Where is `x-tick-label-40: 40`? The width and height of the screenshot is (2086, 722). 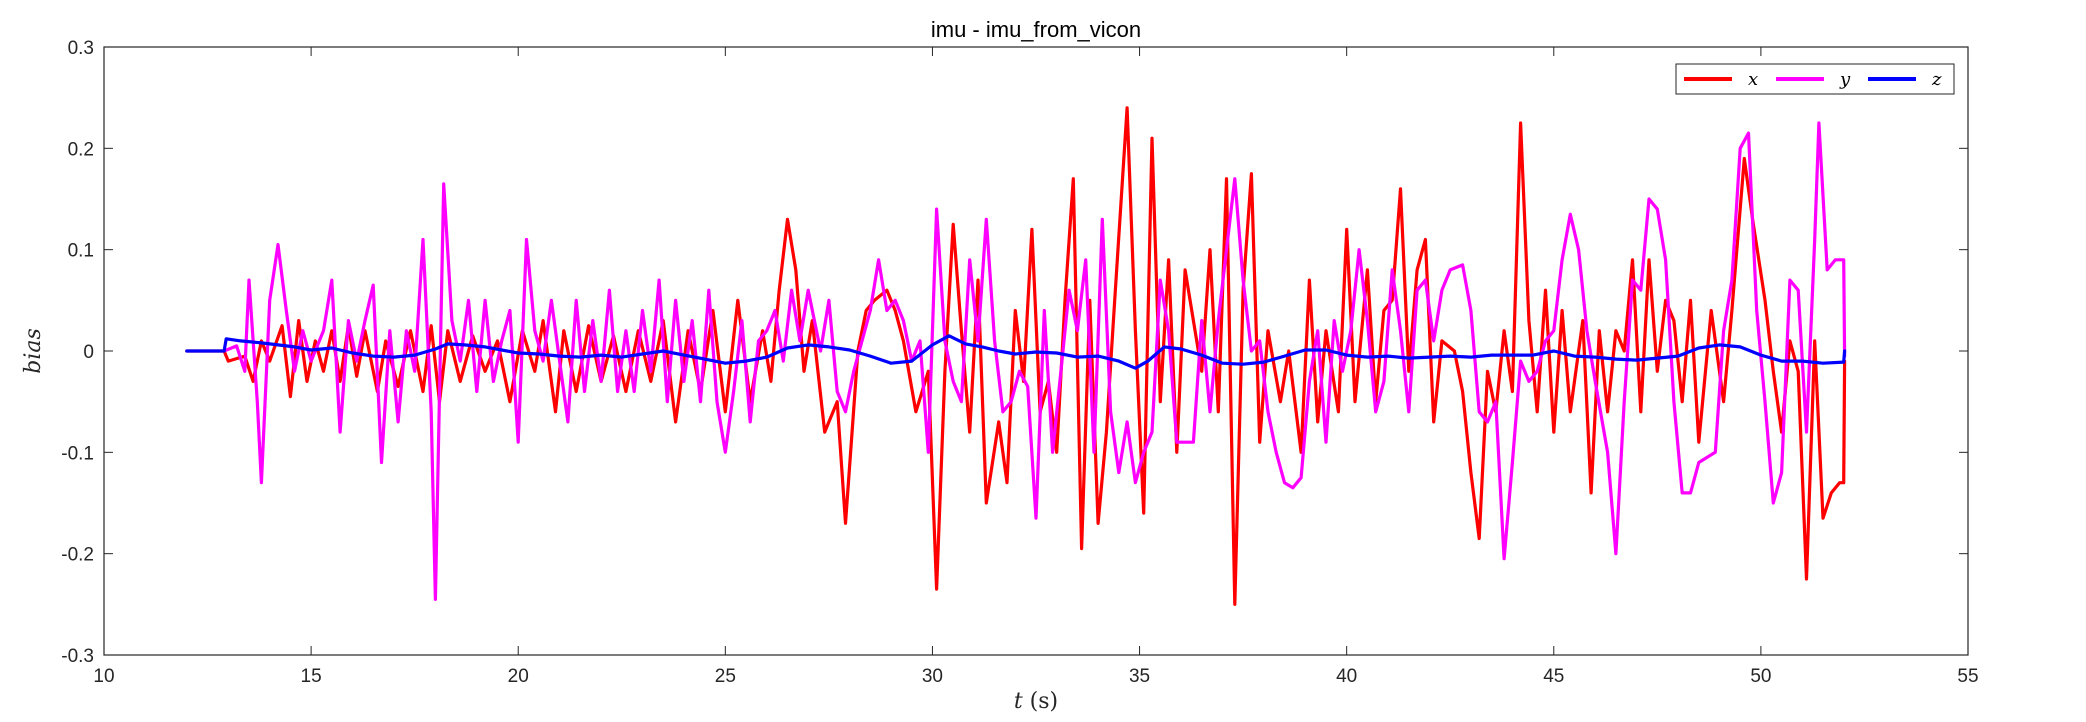 x-tick-label-40: 40 is located at coordinates (1346, 676).